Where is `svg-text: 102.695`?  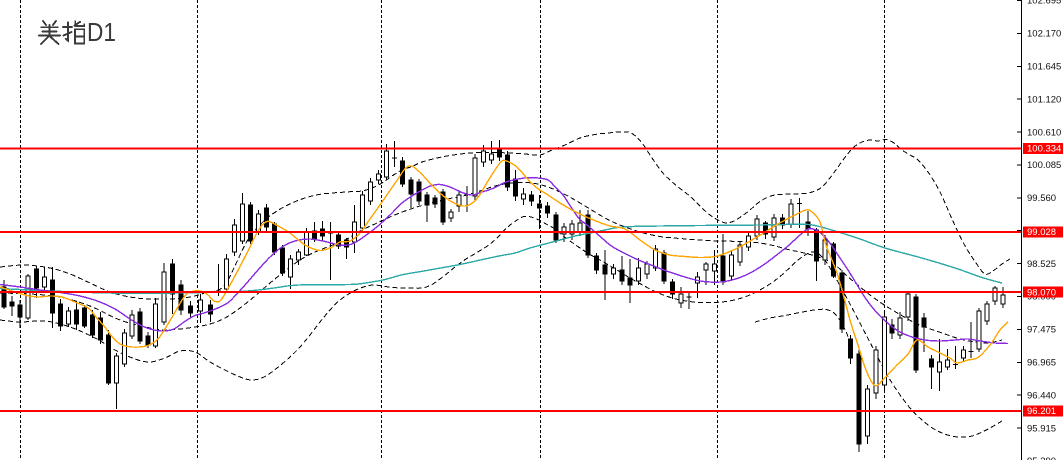
svg-text: 102.695 is located at coordinates (1044, 3).